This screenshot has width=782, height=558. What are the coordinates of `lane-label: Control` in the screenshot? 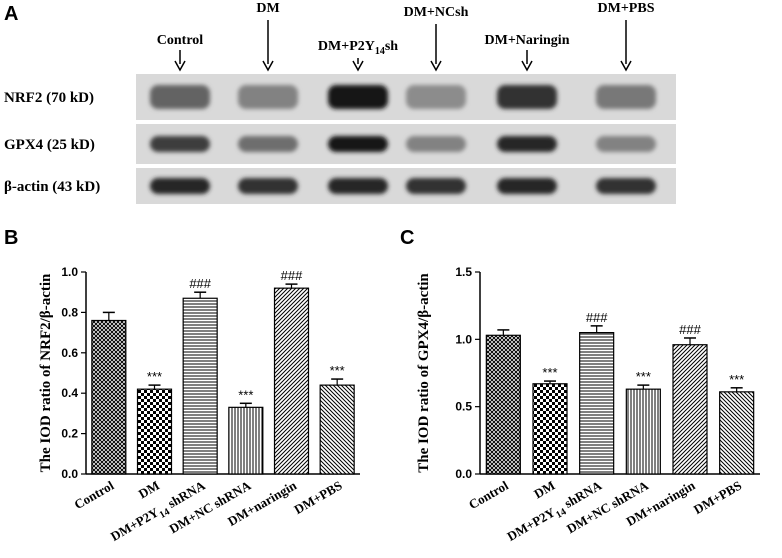 It's located at (180, 40).